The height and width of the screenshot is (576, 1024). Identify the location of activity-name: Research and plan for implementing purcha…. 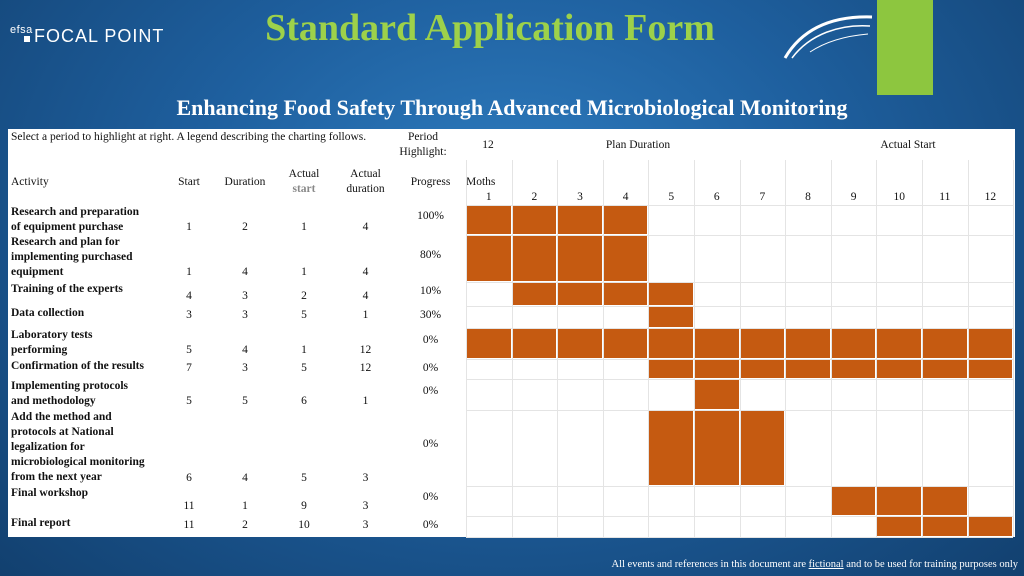
(91, 257).